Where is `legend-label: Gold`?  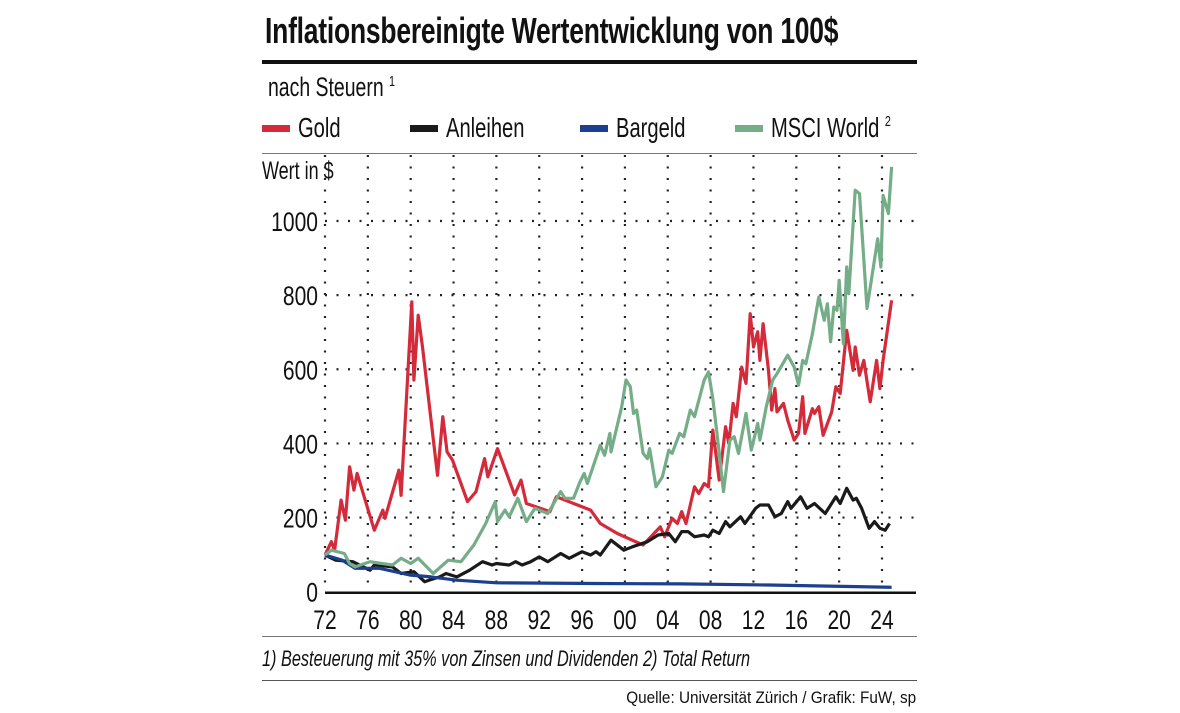
legend-label: Gold is located at coordinates (319, 127).